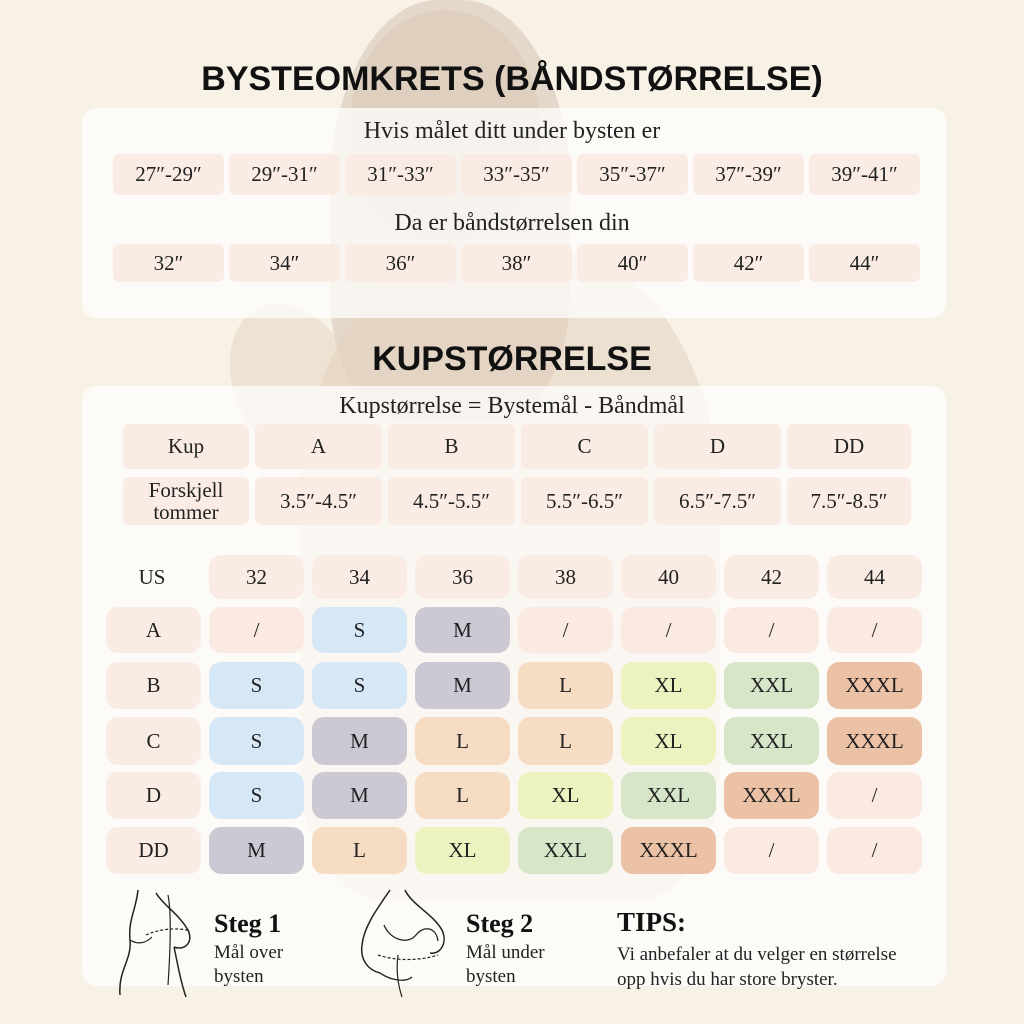 This screenshot has height=1024, width=1024. I want to click on step2-title: Steg 2, so click(500, 923).